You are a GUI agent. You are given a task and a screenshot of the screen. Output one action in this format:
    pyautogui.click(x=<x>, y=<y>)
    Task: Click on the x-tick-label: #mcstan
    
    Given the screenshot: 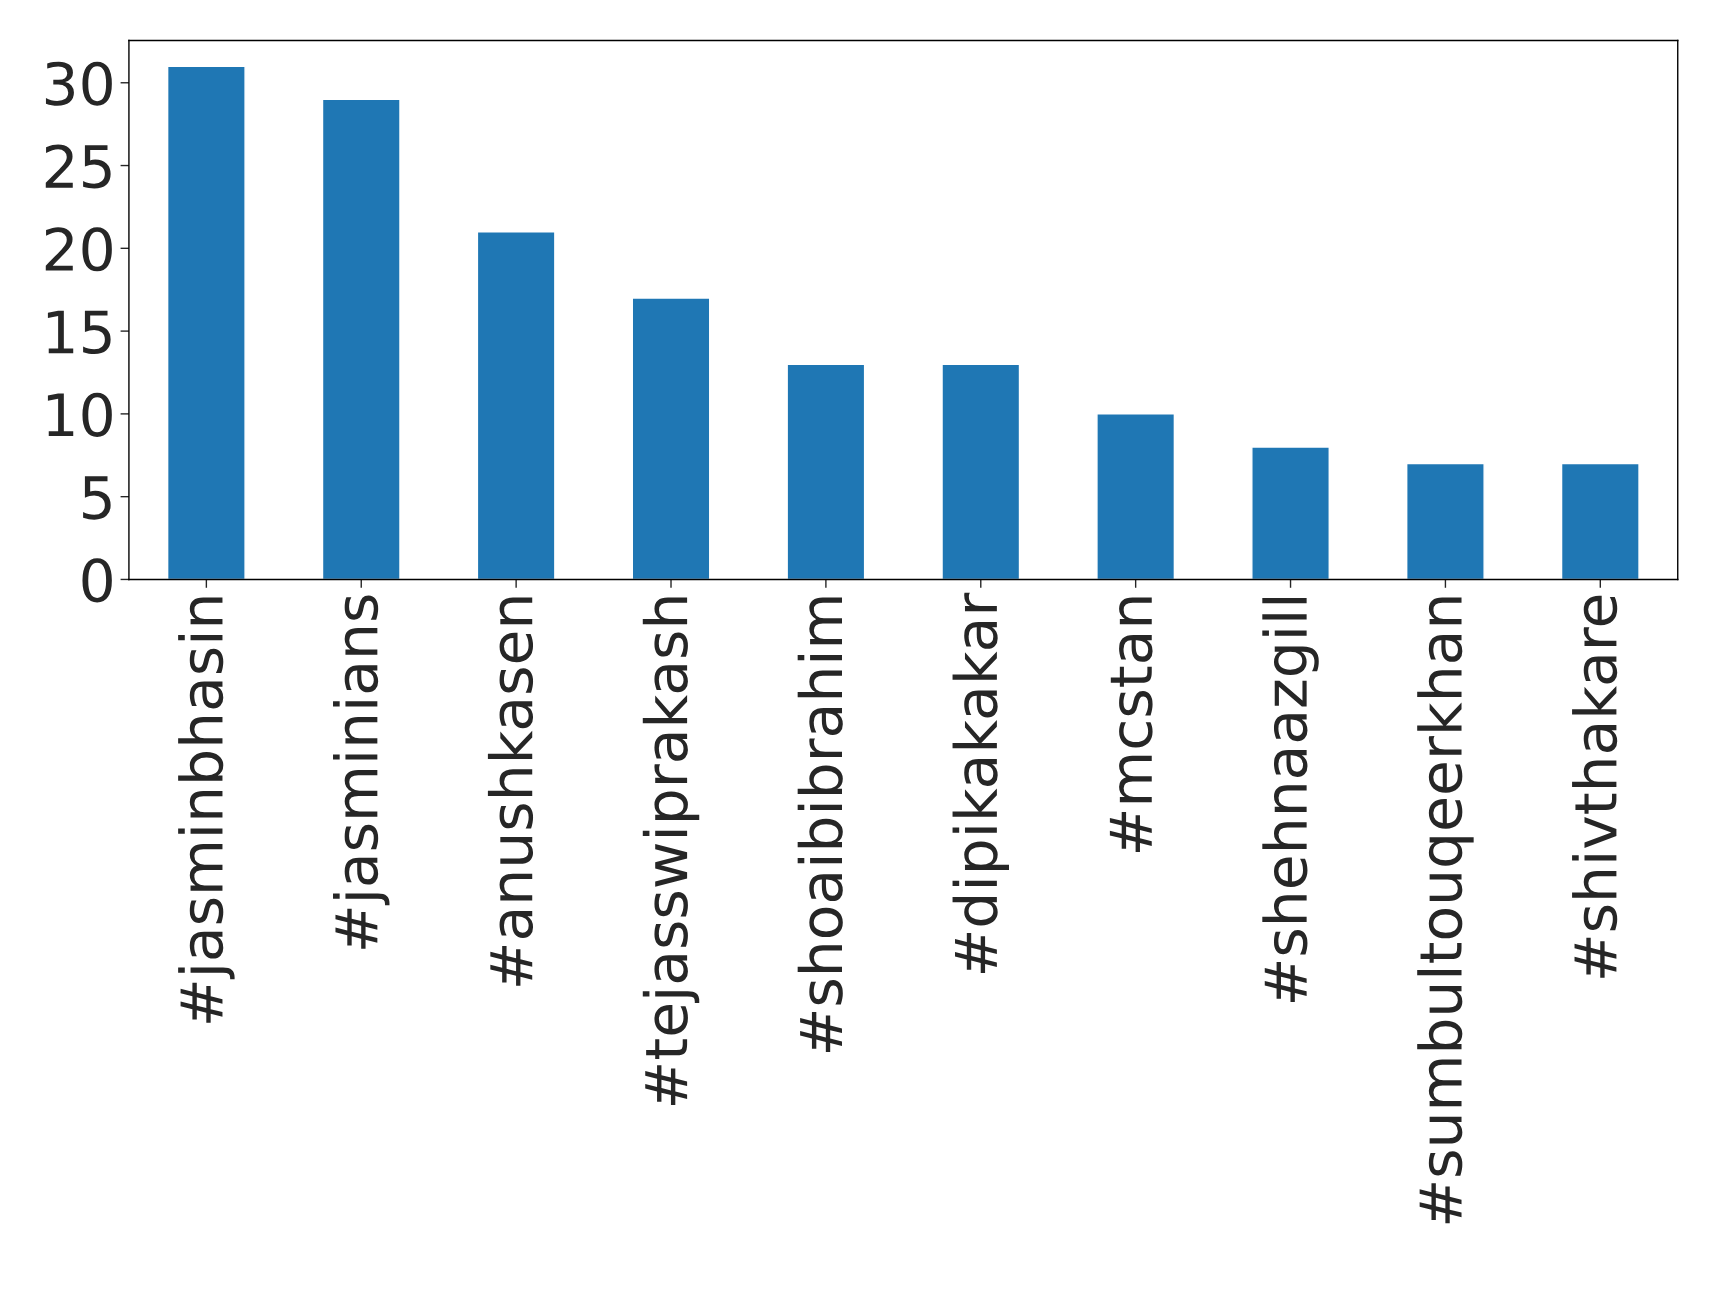 What is the action you would take?
    pyautogui.click(x=1131, y=724)
    